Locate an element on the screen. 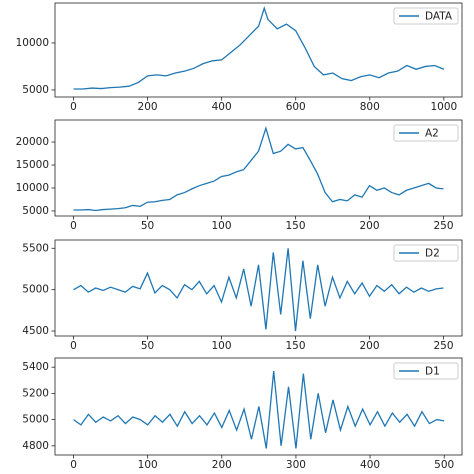 This screenshot has height=474, width=474. x-tick-label: 300 is located at coordinates (296, 465).